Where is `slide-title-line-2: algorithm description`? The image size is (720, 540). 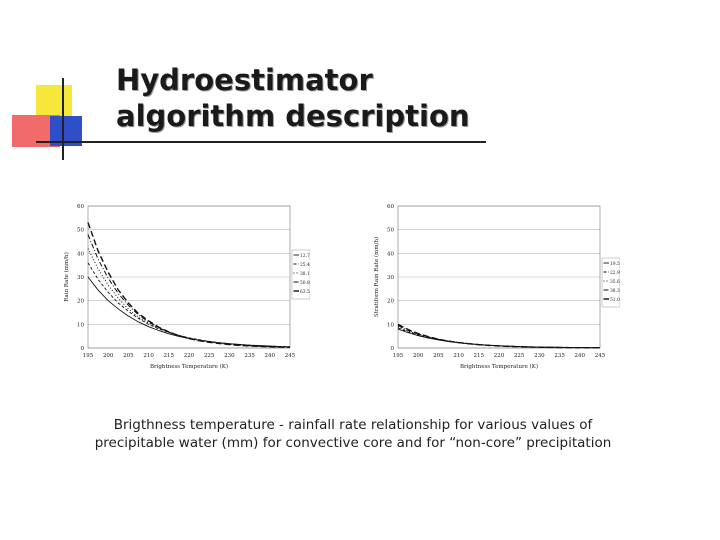 slide-title-line-2: algorithm description is located at coordinates (293, 116).